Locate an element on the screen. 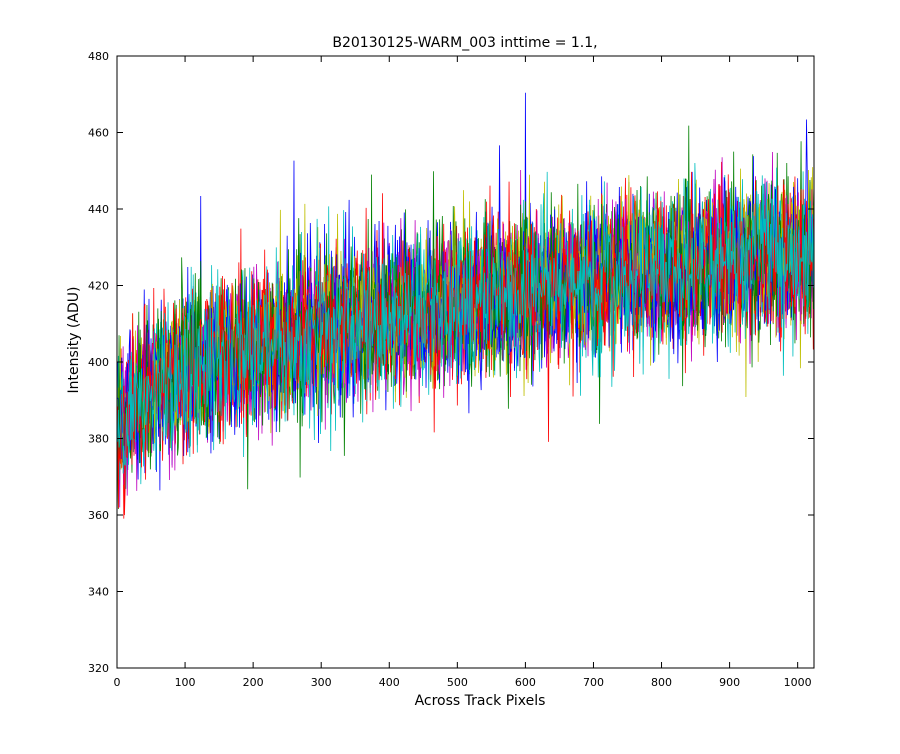 Image resolution: width=900 pixels, height=754 pixels. y-tick-label: 420 is located at coordinates (98, 286).